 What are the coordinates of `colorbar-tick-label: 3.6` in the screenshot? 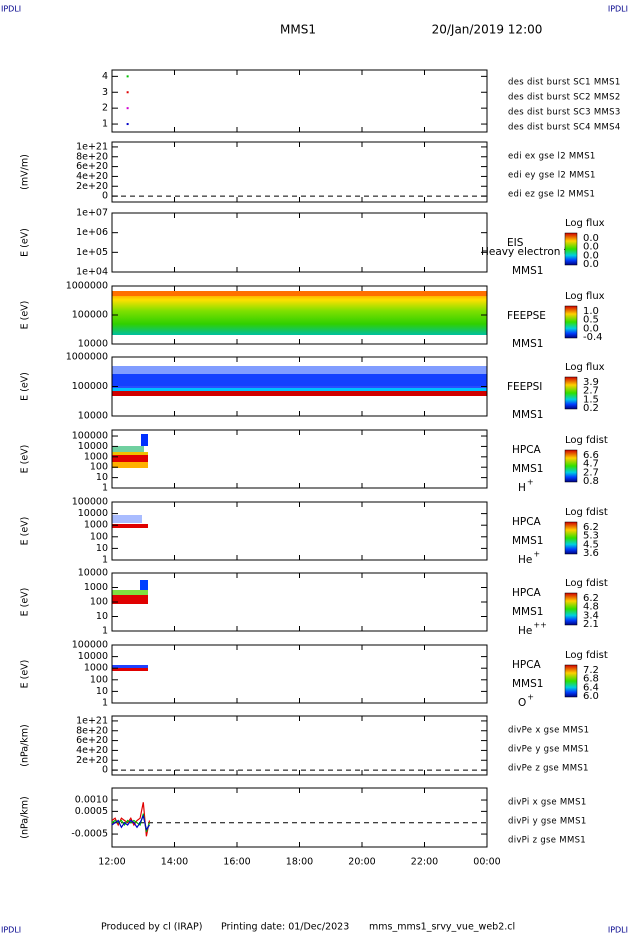 It's located at (591, 553).